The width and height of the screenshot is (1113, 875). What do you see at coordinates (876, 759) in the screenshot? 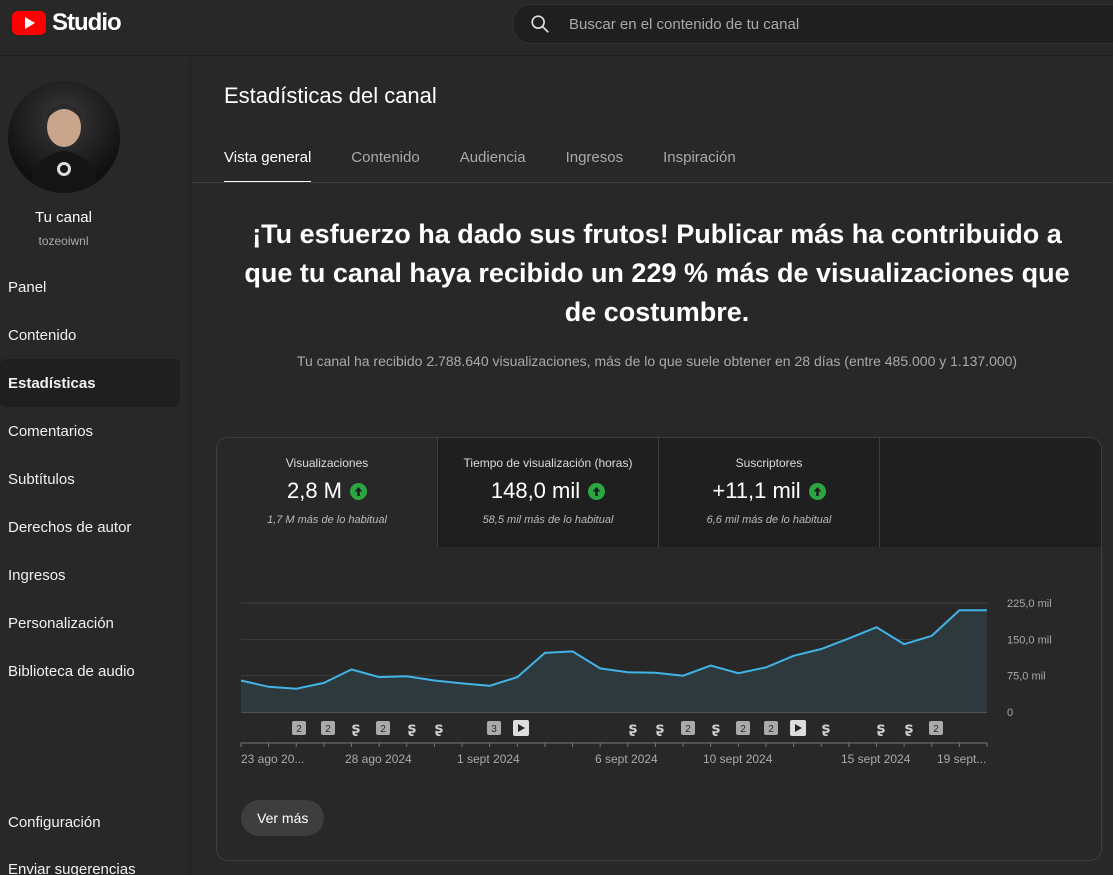
I see `x-tick-label: 15 sept 2024` at bounding box center [876, 759].